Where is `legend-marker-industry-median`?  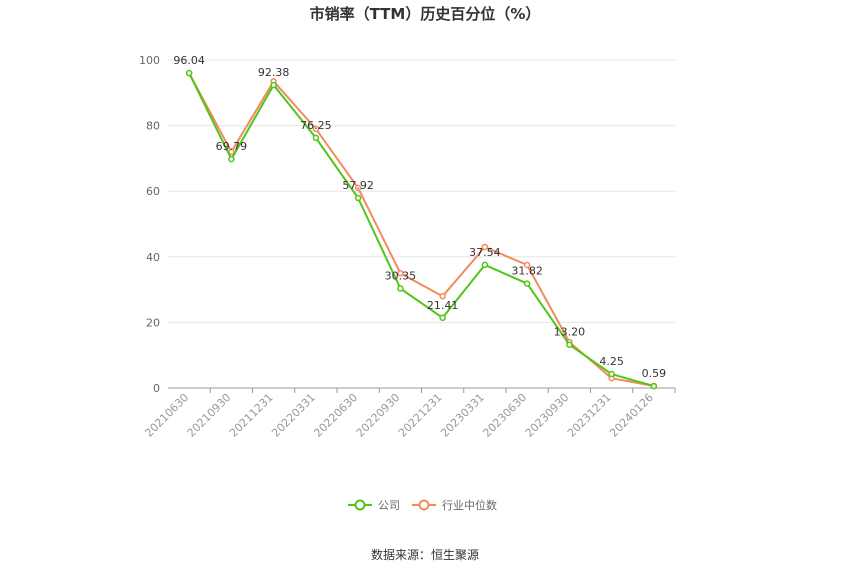
legend-marker-industry-median is located at coordinates (424, 505).